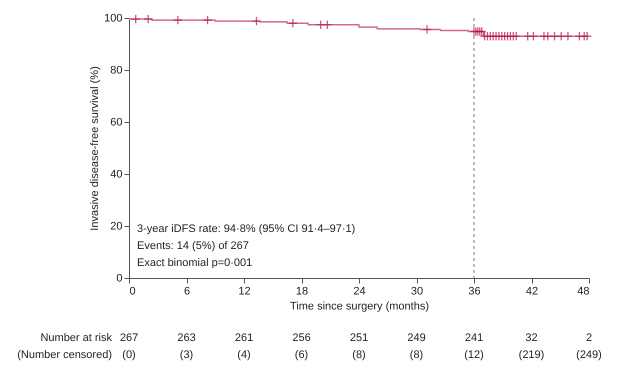  I want to click on x-tick-label: 36, so click(474, 292).